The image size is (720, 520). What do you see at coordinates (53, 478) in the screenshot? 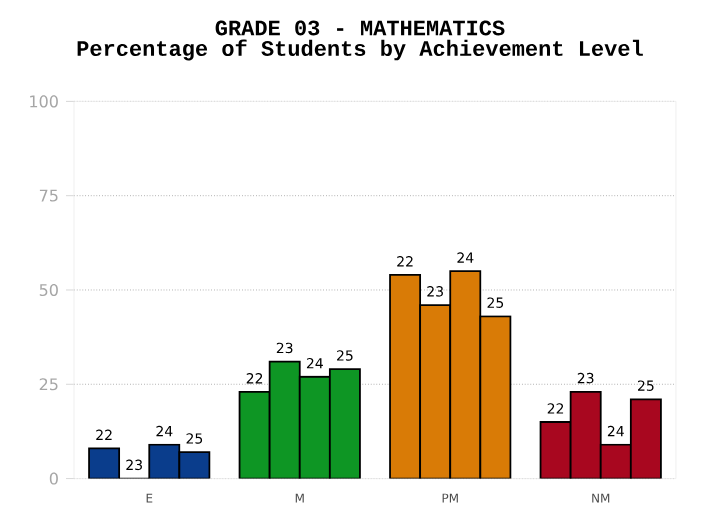
I see `y-tick-label: 0` at bounding box center [53, 478].